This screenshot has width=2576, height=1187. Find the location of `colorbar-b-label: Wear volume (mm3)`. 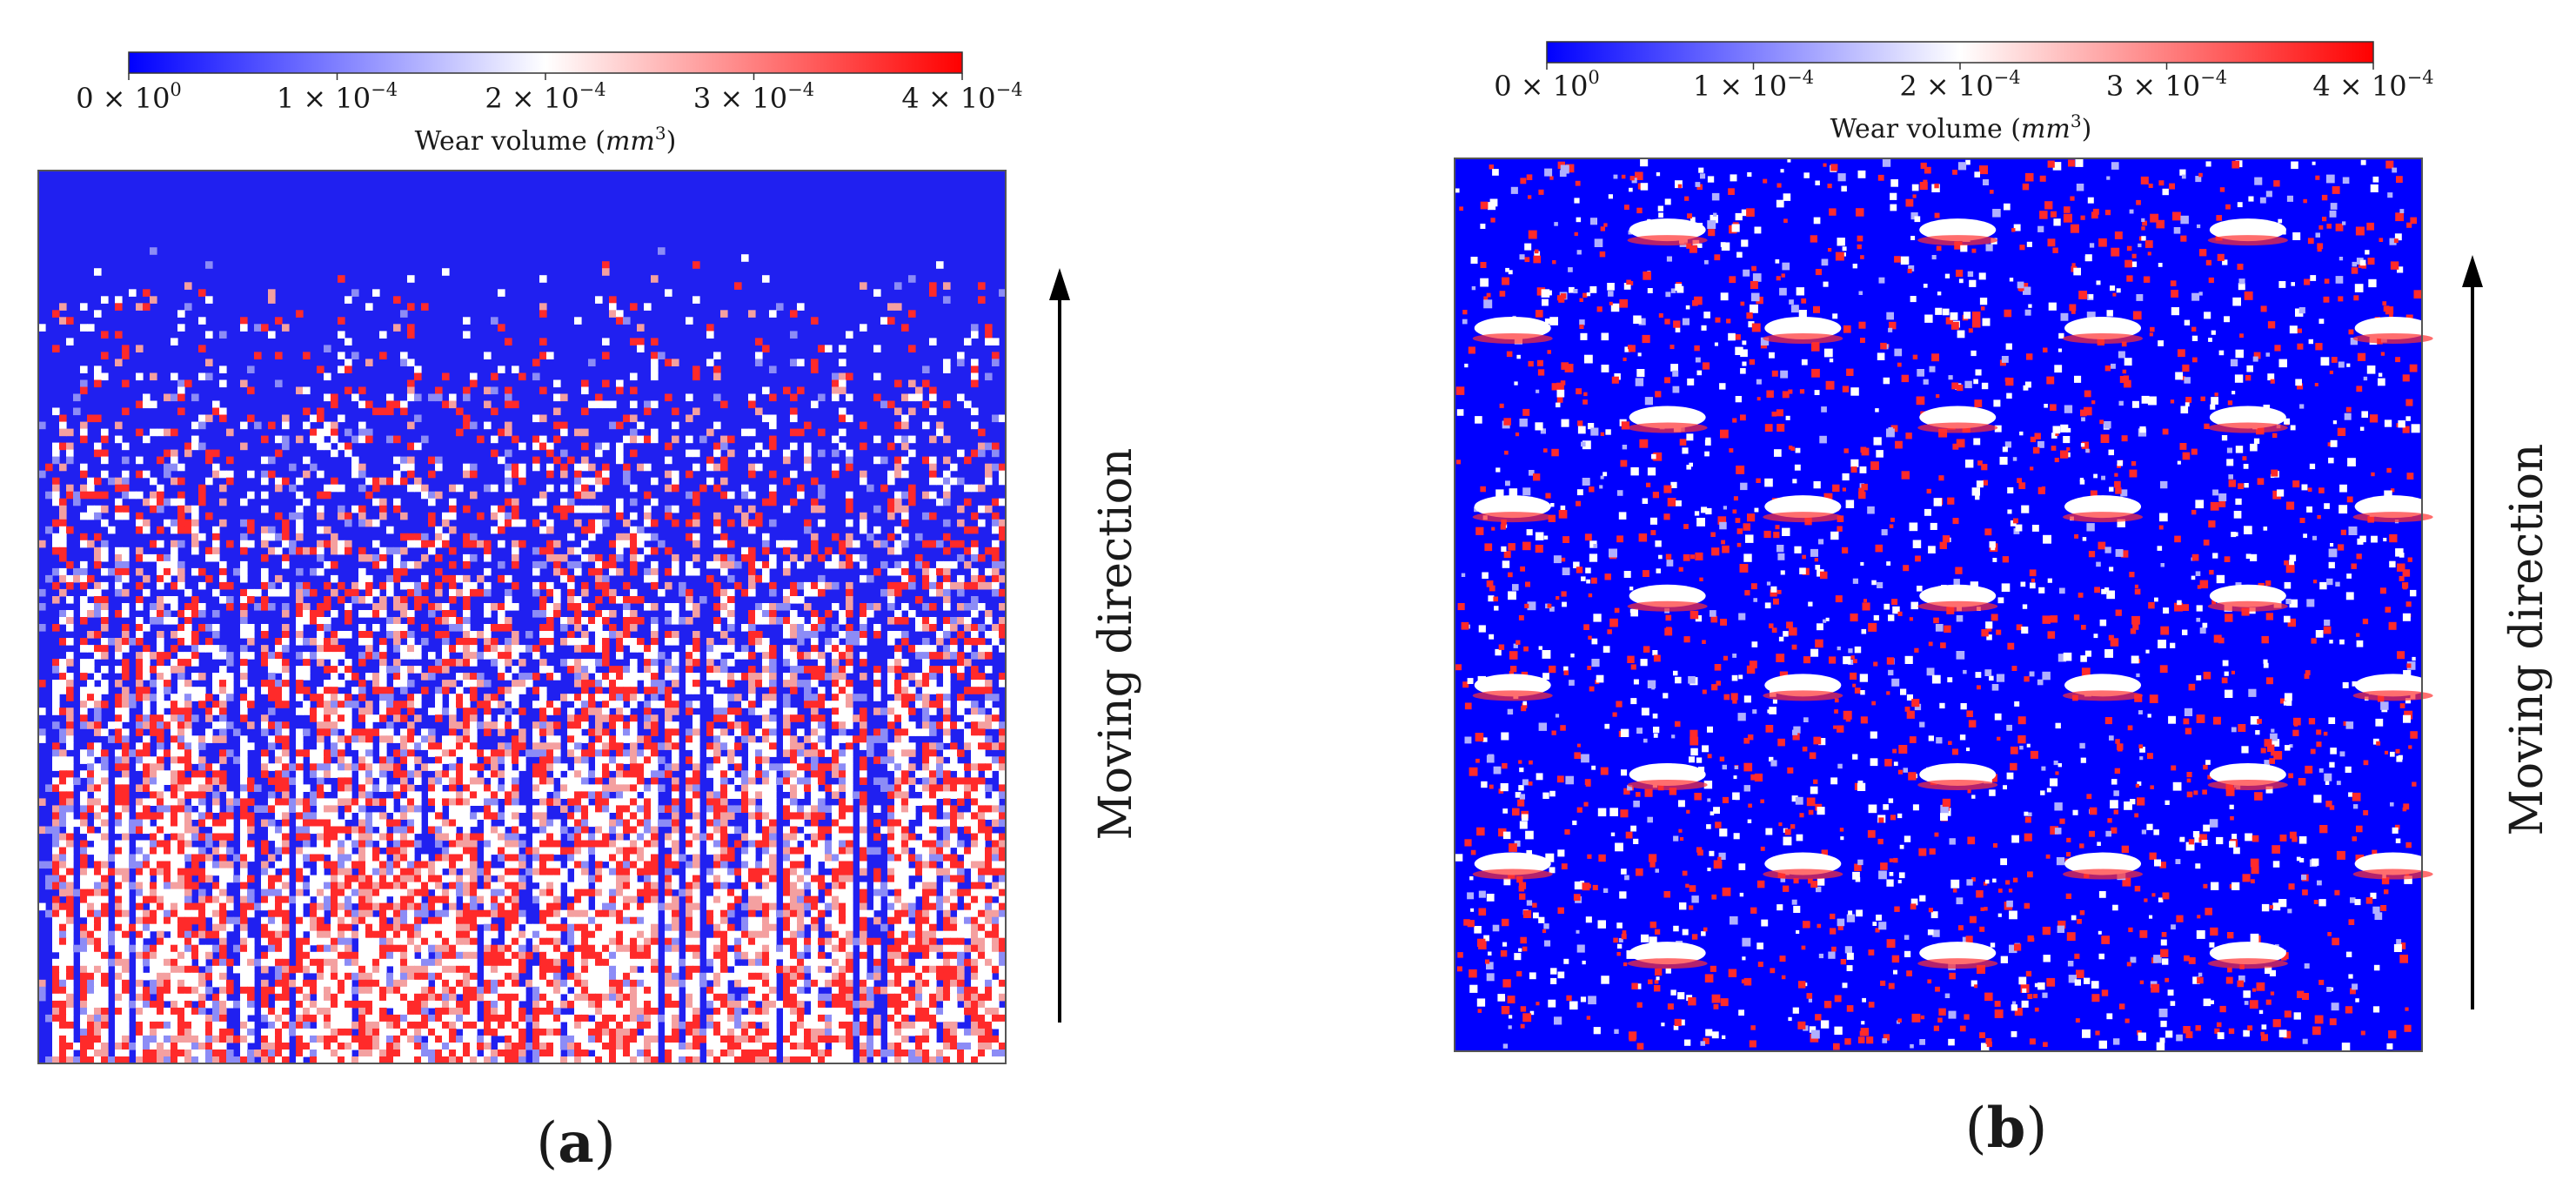

colorbar-b-label: Wear volume (mm3) is located at coordinates (1961, 127).